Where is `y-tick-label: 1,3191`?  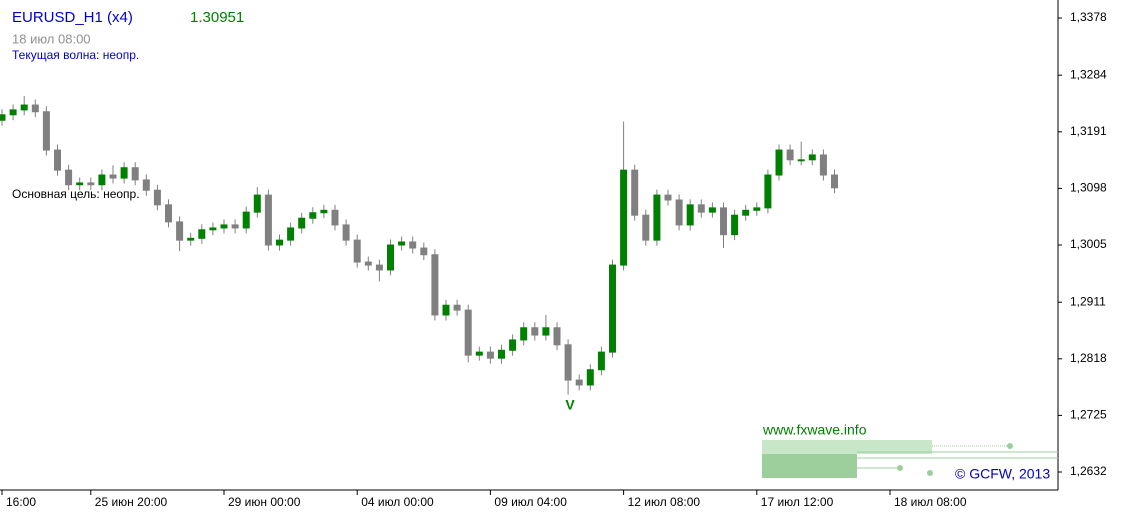 y-tick-label: 1,3191 is located at coordinates (1088, 131).